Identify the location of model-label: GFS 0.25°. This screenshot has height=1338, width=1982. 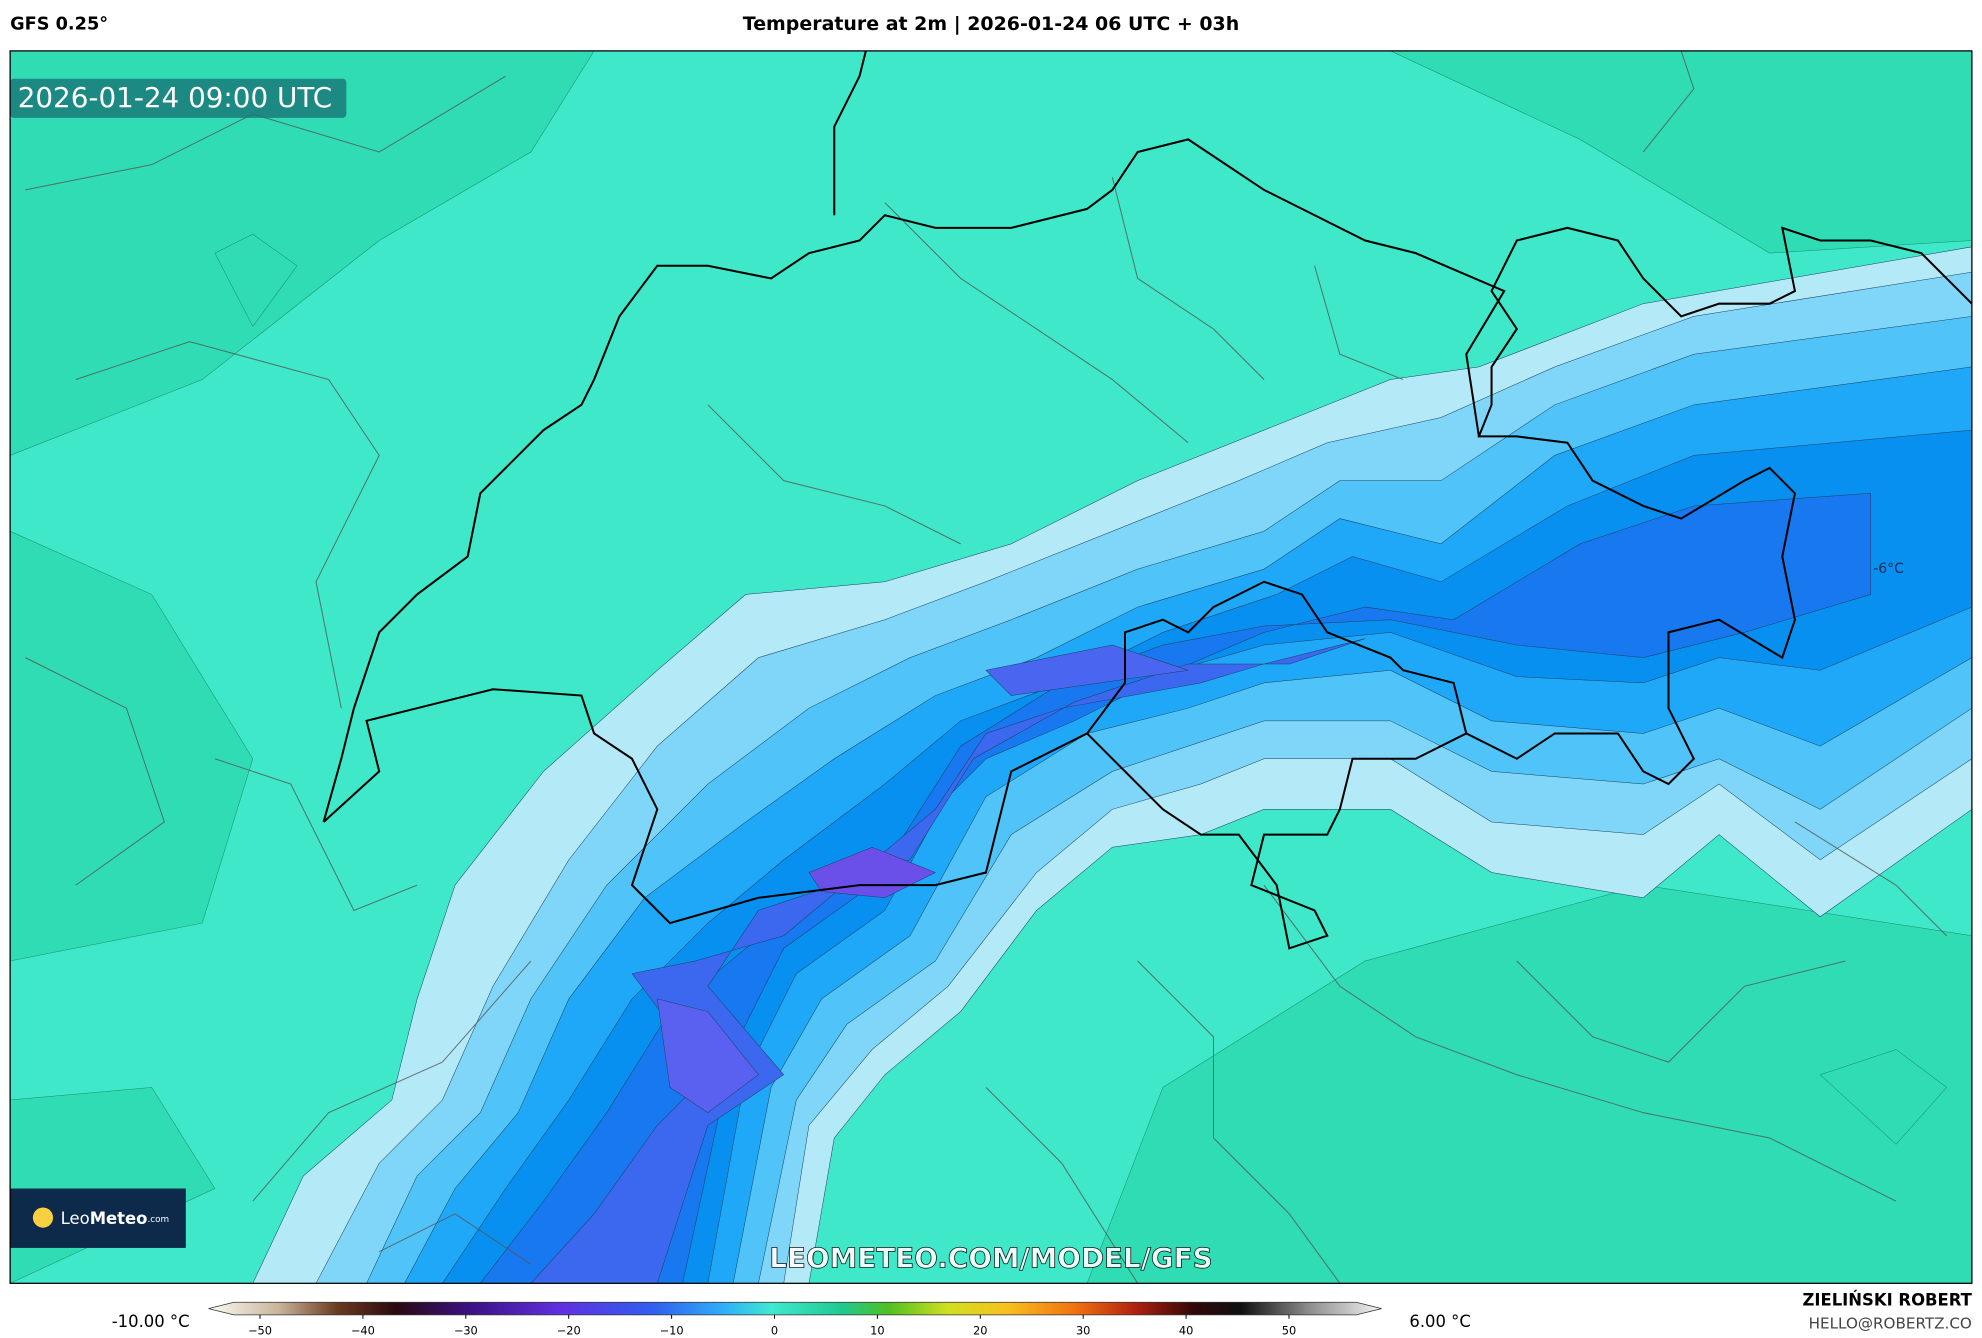
(59, 24).